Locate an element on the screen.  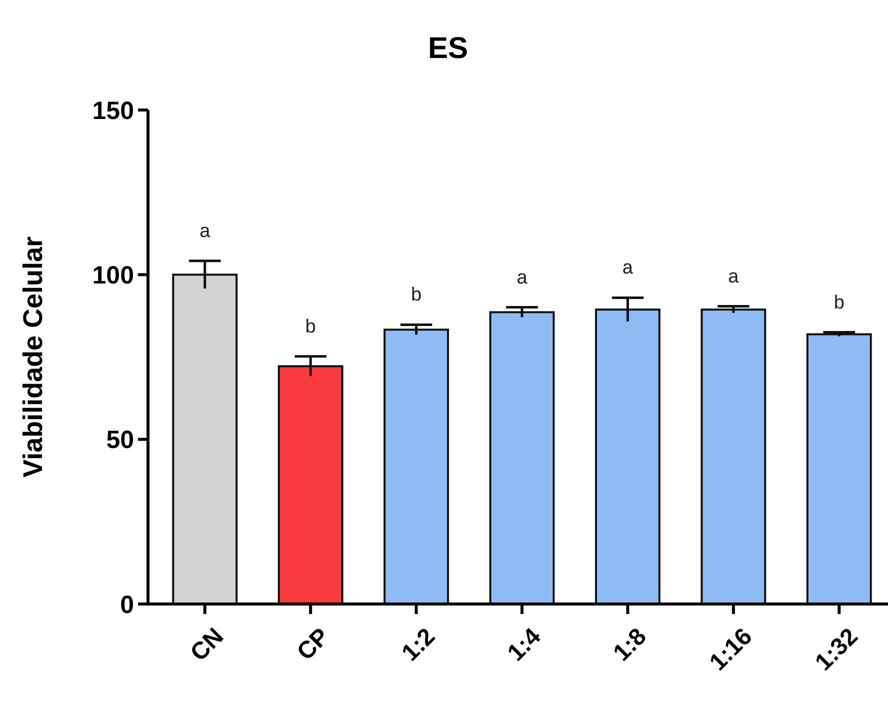
x-tick-label: CP is located at coordinates (313, 644).